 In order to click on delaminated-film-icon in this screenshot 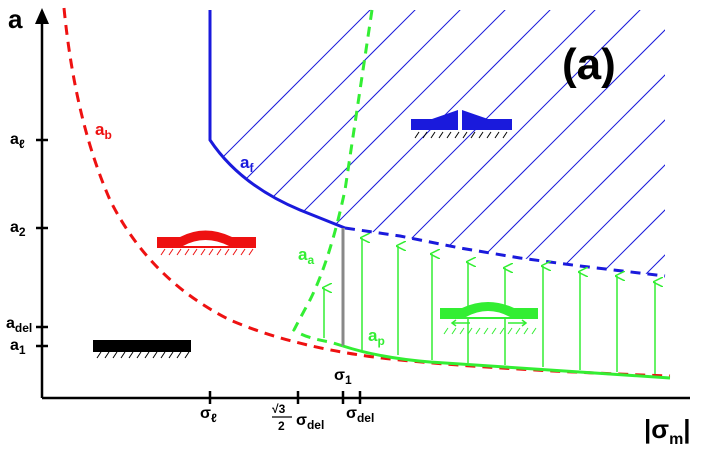, I will do `click(489, 318)`.